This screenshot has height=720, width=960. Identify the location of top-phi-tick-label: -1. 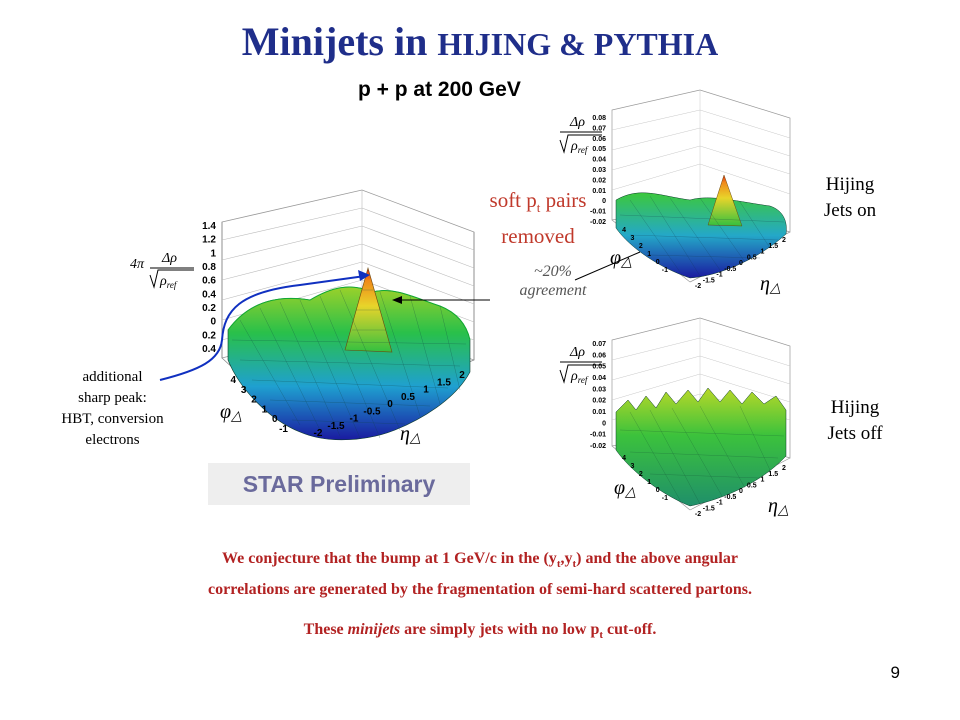
(665, 270).